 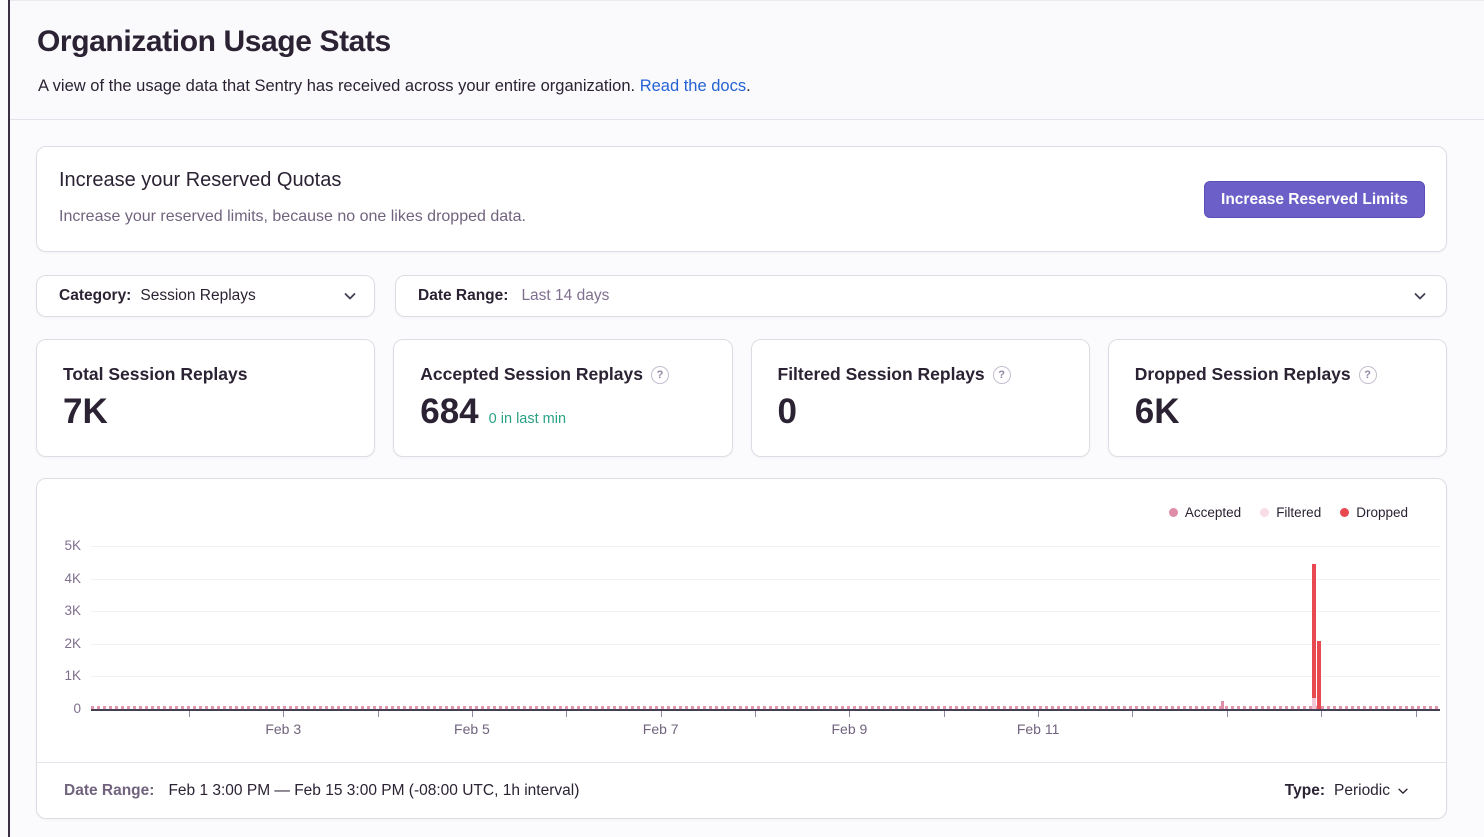 I want to click on y-axis-label: 4K, so click(x=72, y=578).